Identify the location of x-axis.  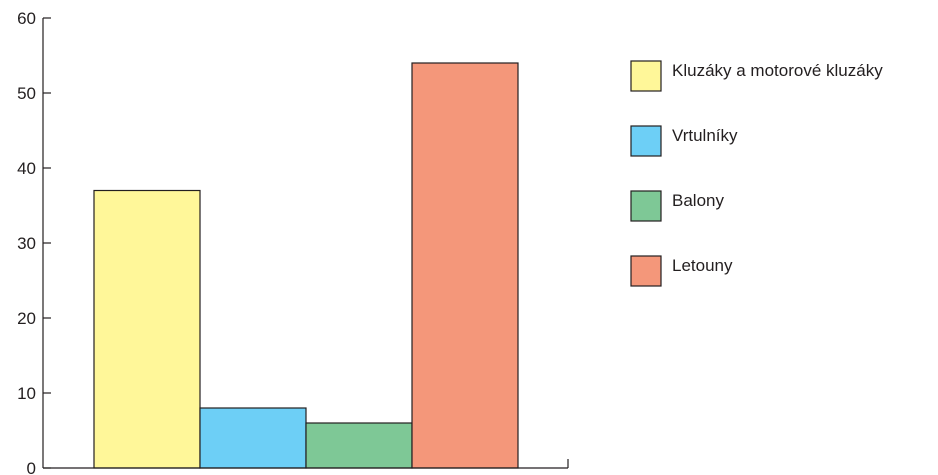
(306, 464).